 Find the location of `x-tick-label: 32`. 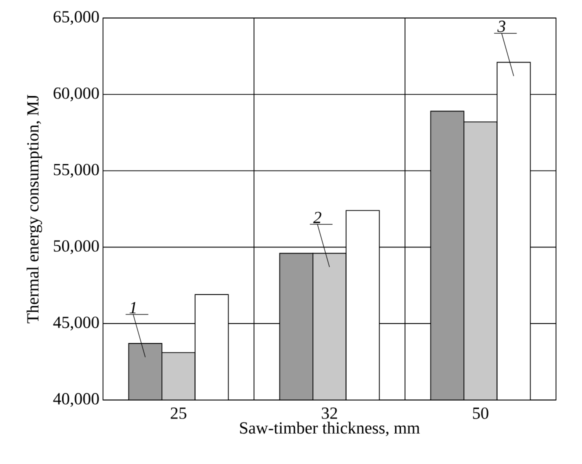

x-tick-label: 32 is located at coordinates (330, 413).